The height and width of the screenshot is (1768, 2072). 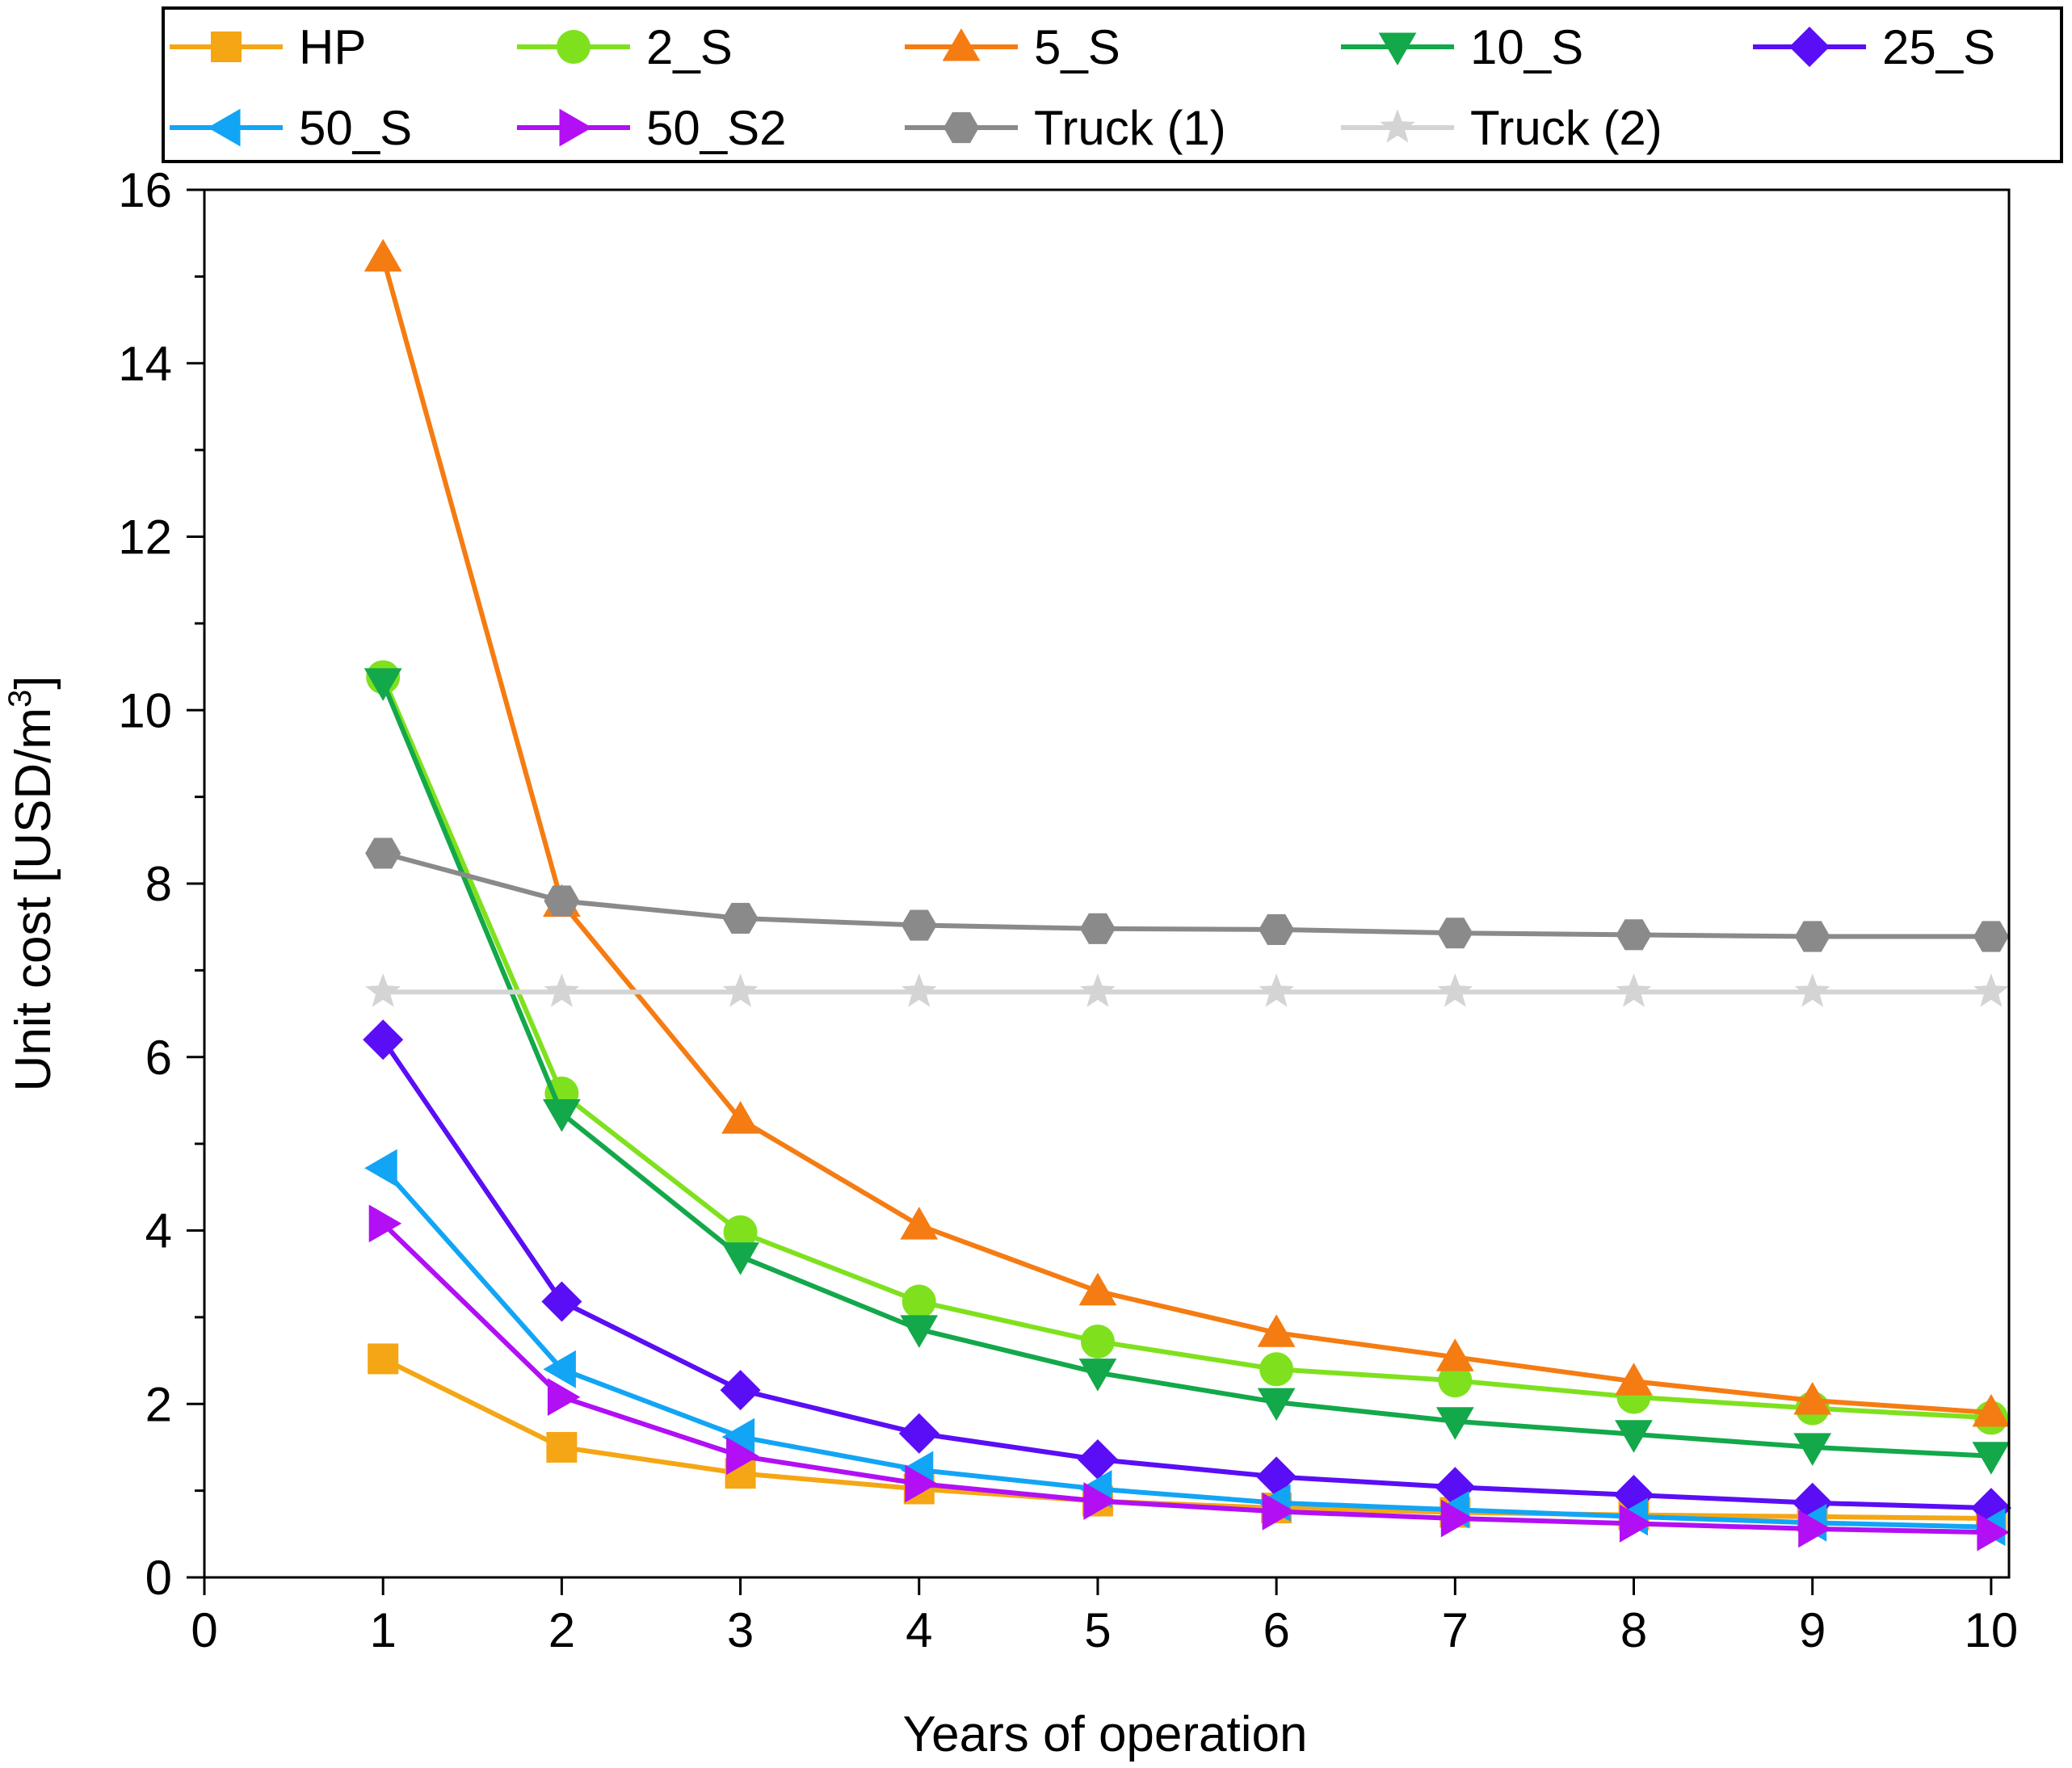 I want to click on legend-label: 5_S, so click(x=1077, y=47).